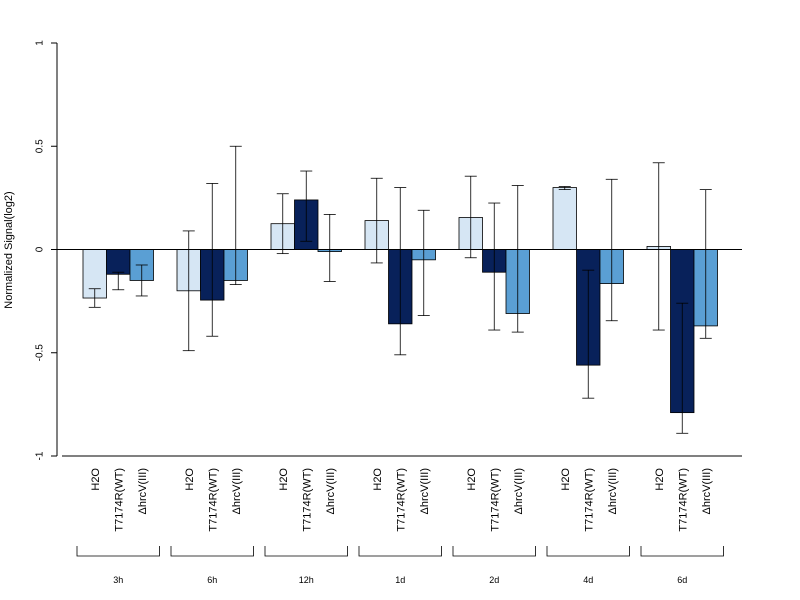  Describe the element at coordinates (40, 43) in the screenshot. I see `y-tick-label: 1` at that location.